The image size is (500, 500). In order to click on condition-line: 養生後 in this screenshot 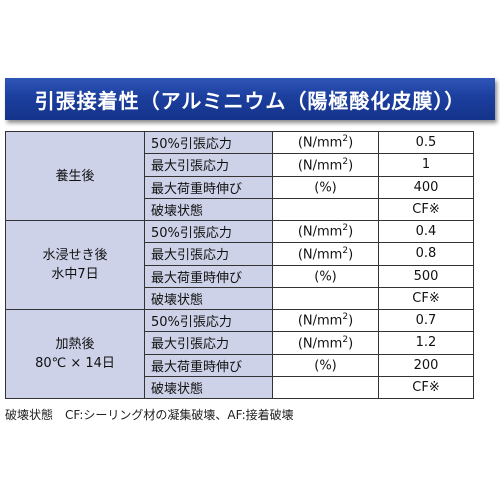, I will do `click(75, 176)`.